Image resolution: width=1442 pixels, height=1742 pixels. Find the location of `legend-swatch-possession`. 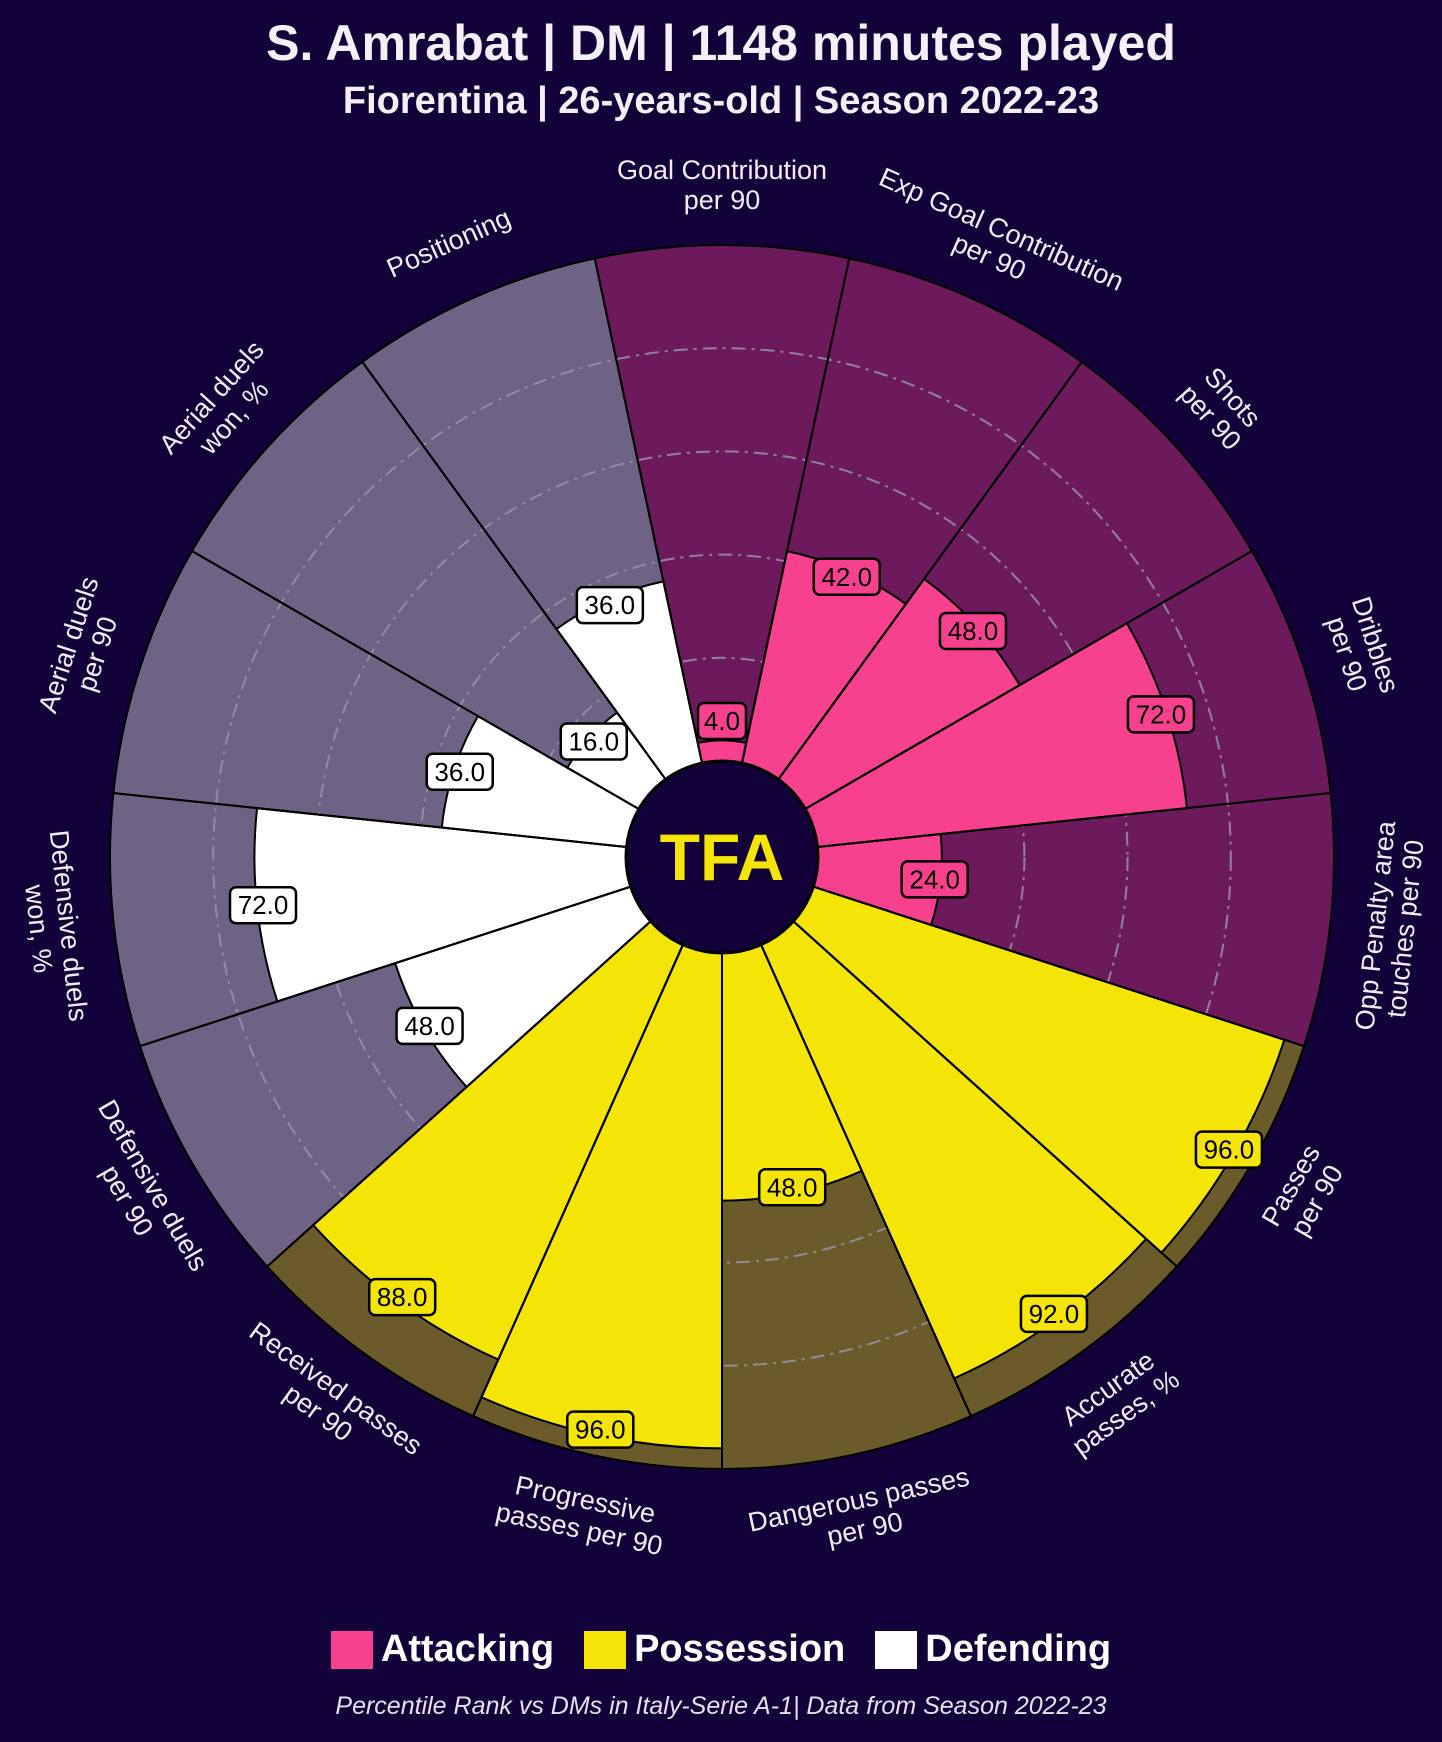

legend-swatch-possession is located at coordinates (605, 1649).